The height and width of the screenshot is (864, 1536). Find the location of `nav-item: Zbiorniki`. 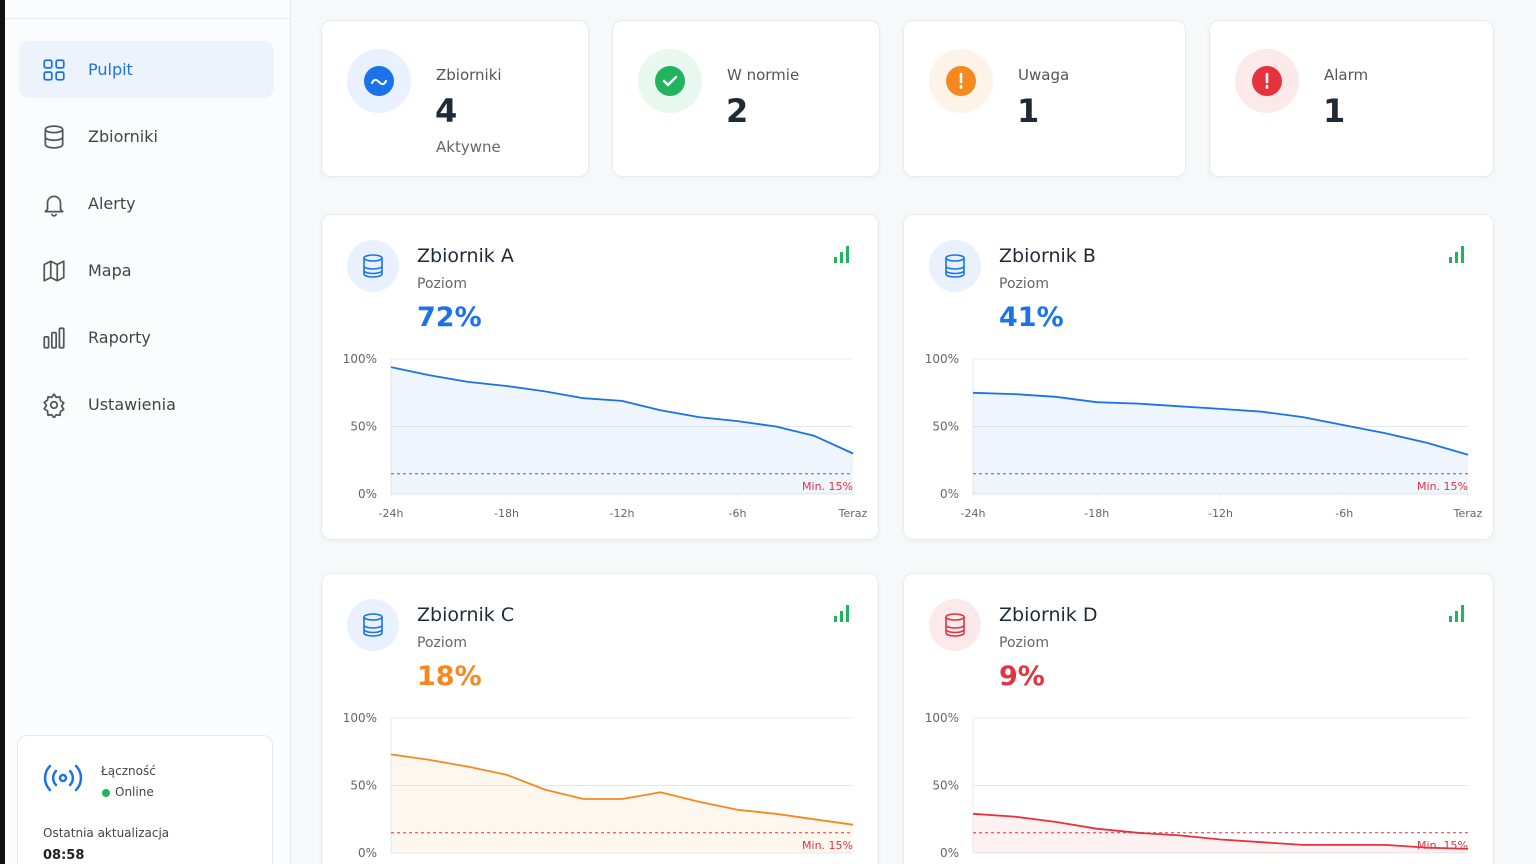

nav-item: Zbiorniki is located at coordinates (146, 136).